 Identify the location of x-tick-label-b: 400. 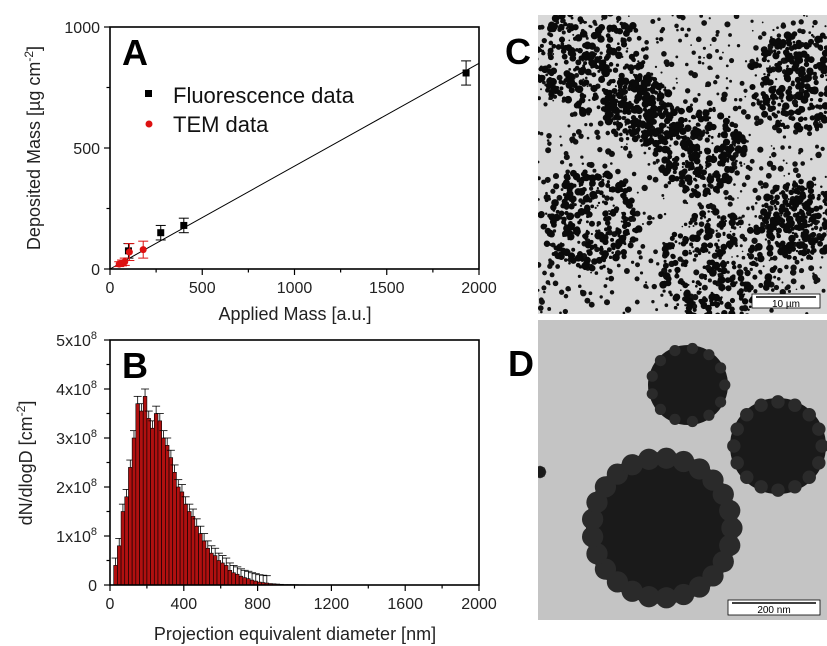
(183, 604).